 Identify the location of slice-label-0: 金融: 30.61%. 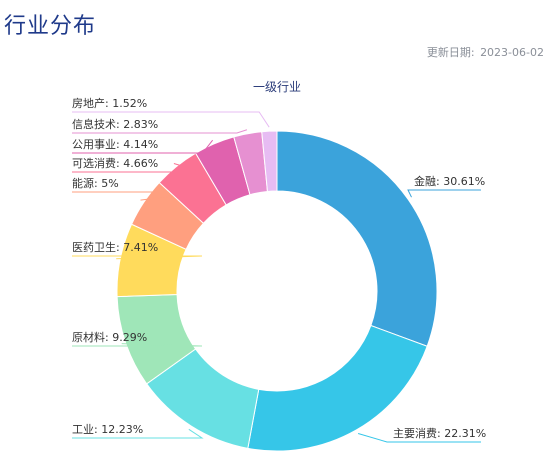
(449, 181).